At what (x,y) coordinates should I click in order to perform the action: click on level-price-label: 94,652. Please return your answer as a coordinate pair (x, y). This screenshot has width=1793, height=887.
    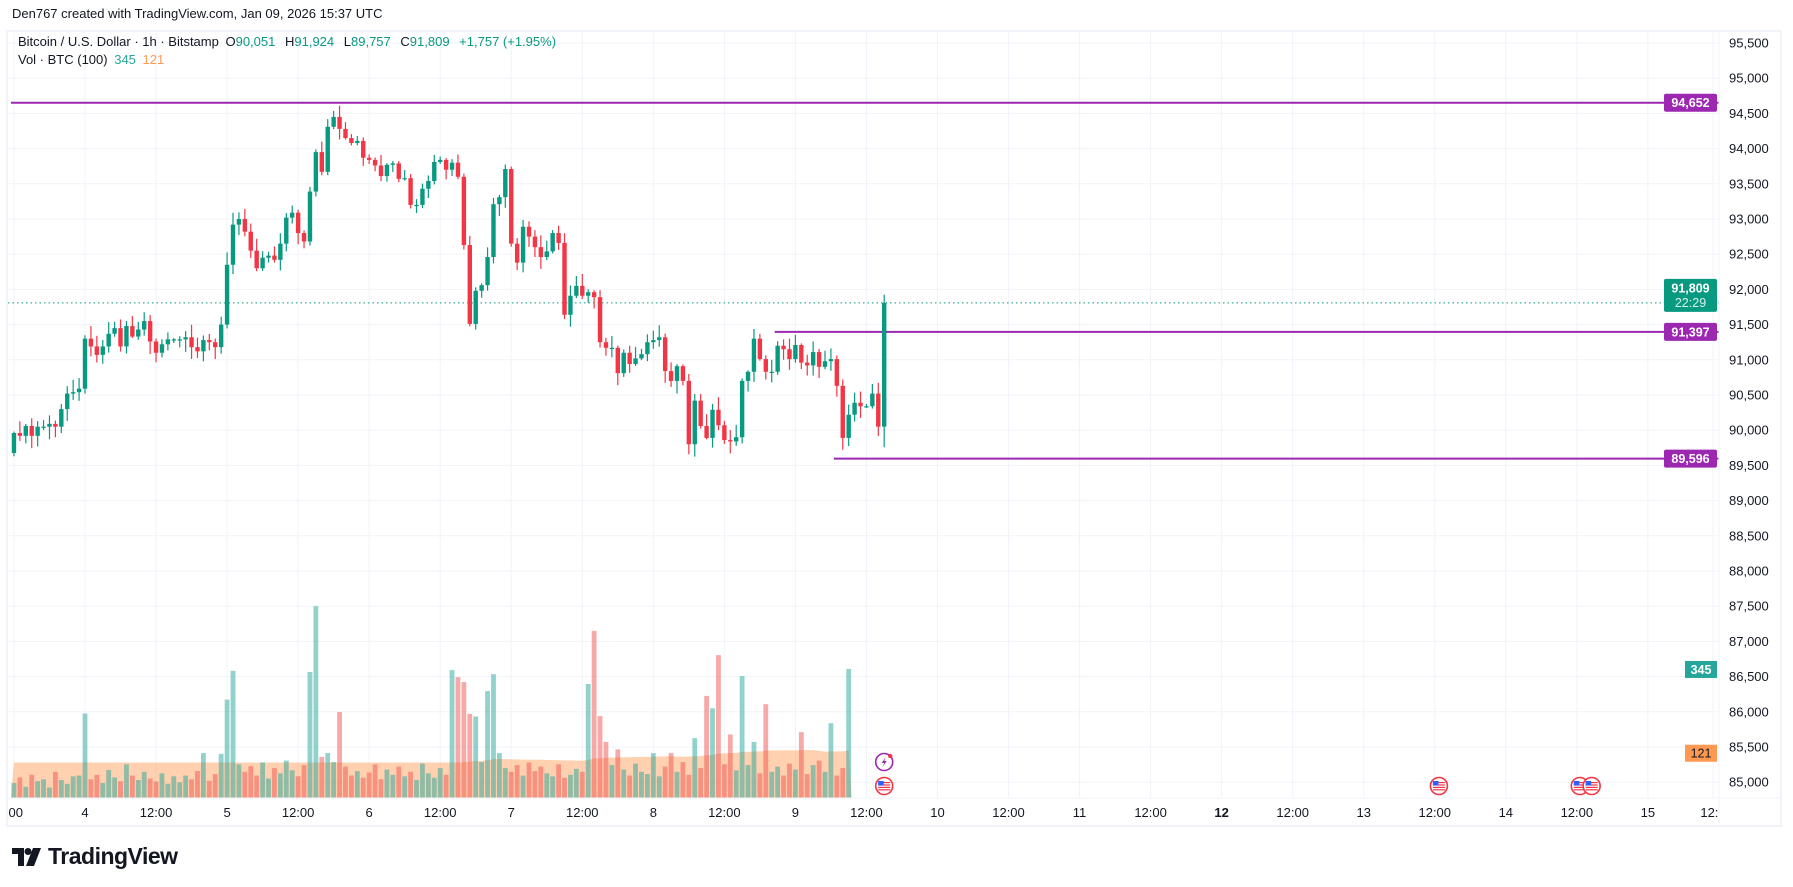
    Looking at the image, I should click on (1690, 103).